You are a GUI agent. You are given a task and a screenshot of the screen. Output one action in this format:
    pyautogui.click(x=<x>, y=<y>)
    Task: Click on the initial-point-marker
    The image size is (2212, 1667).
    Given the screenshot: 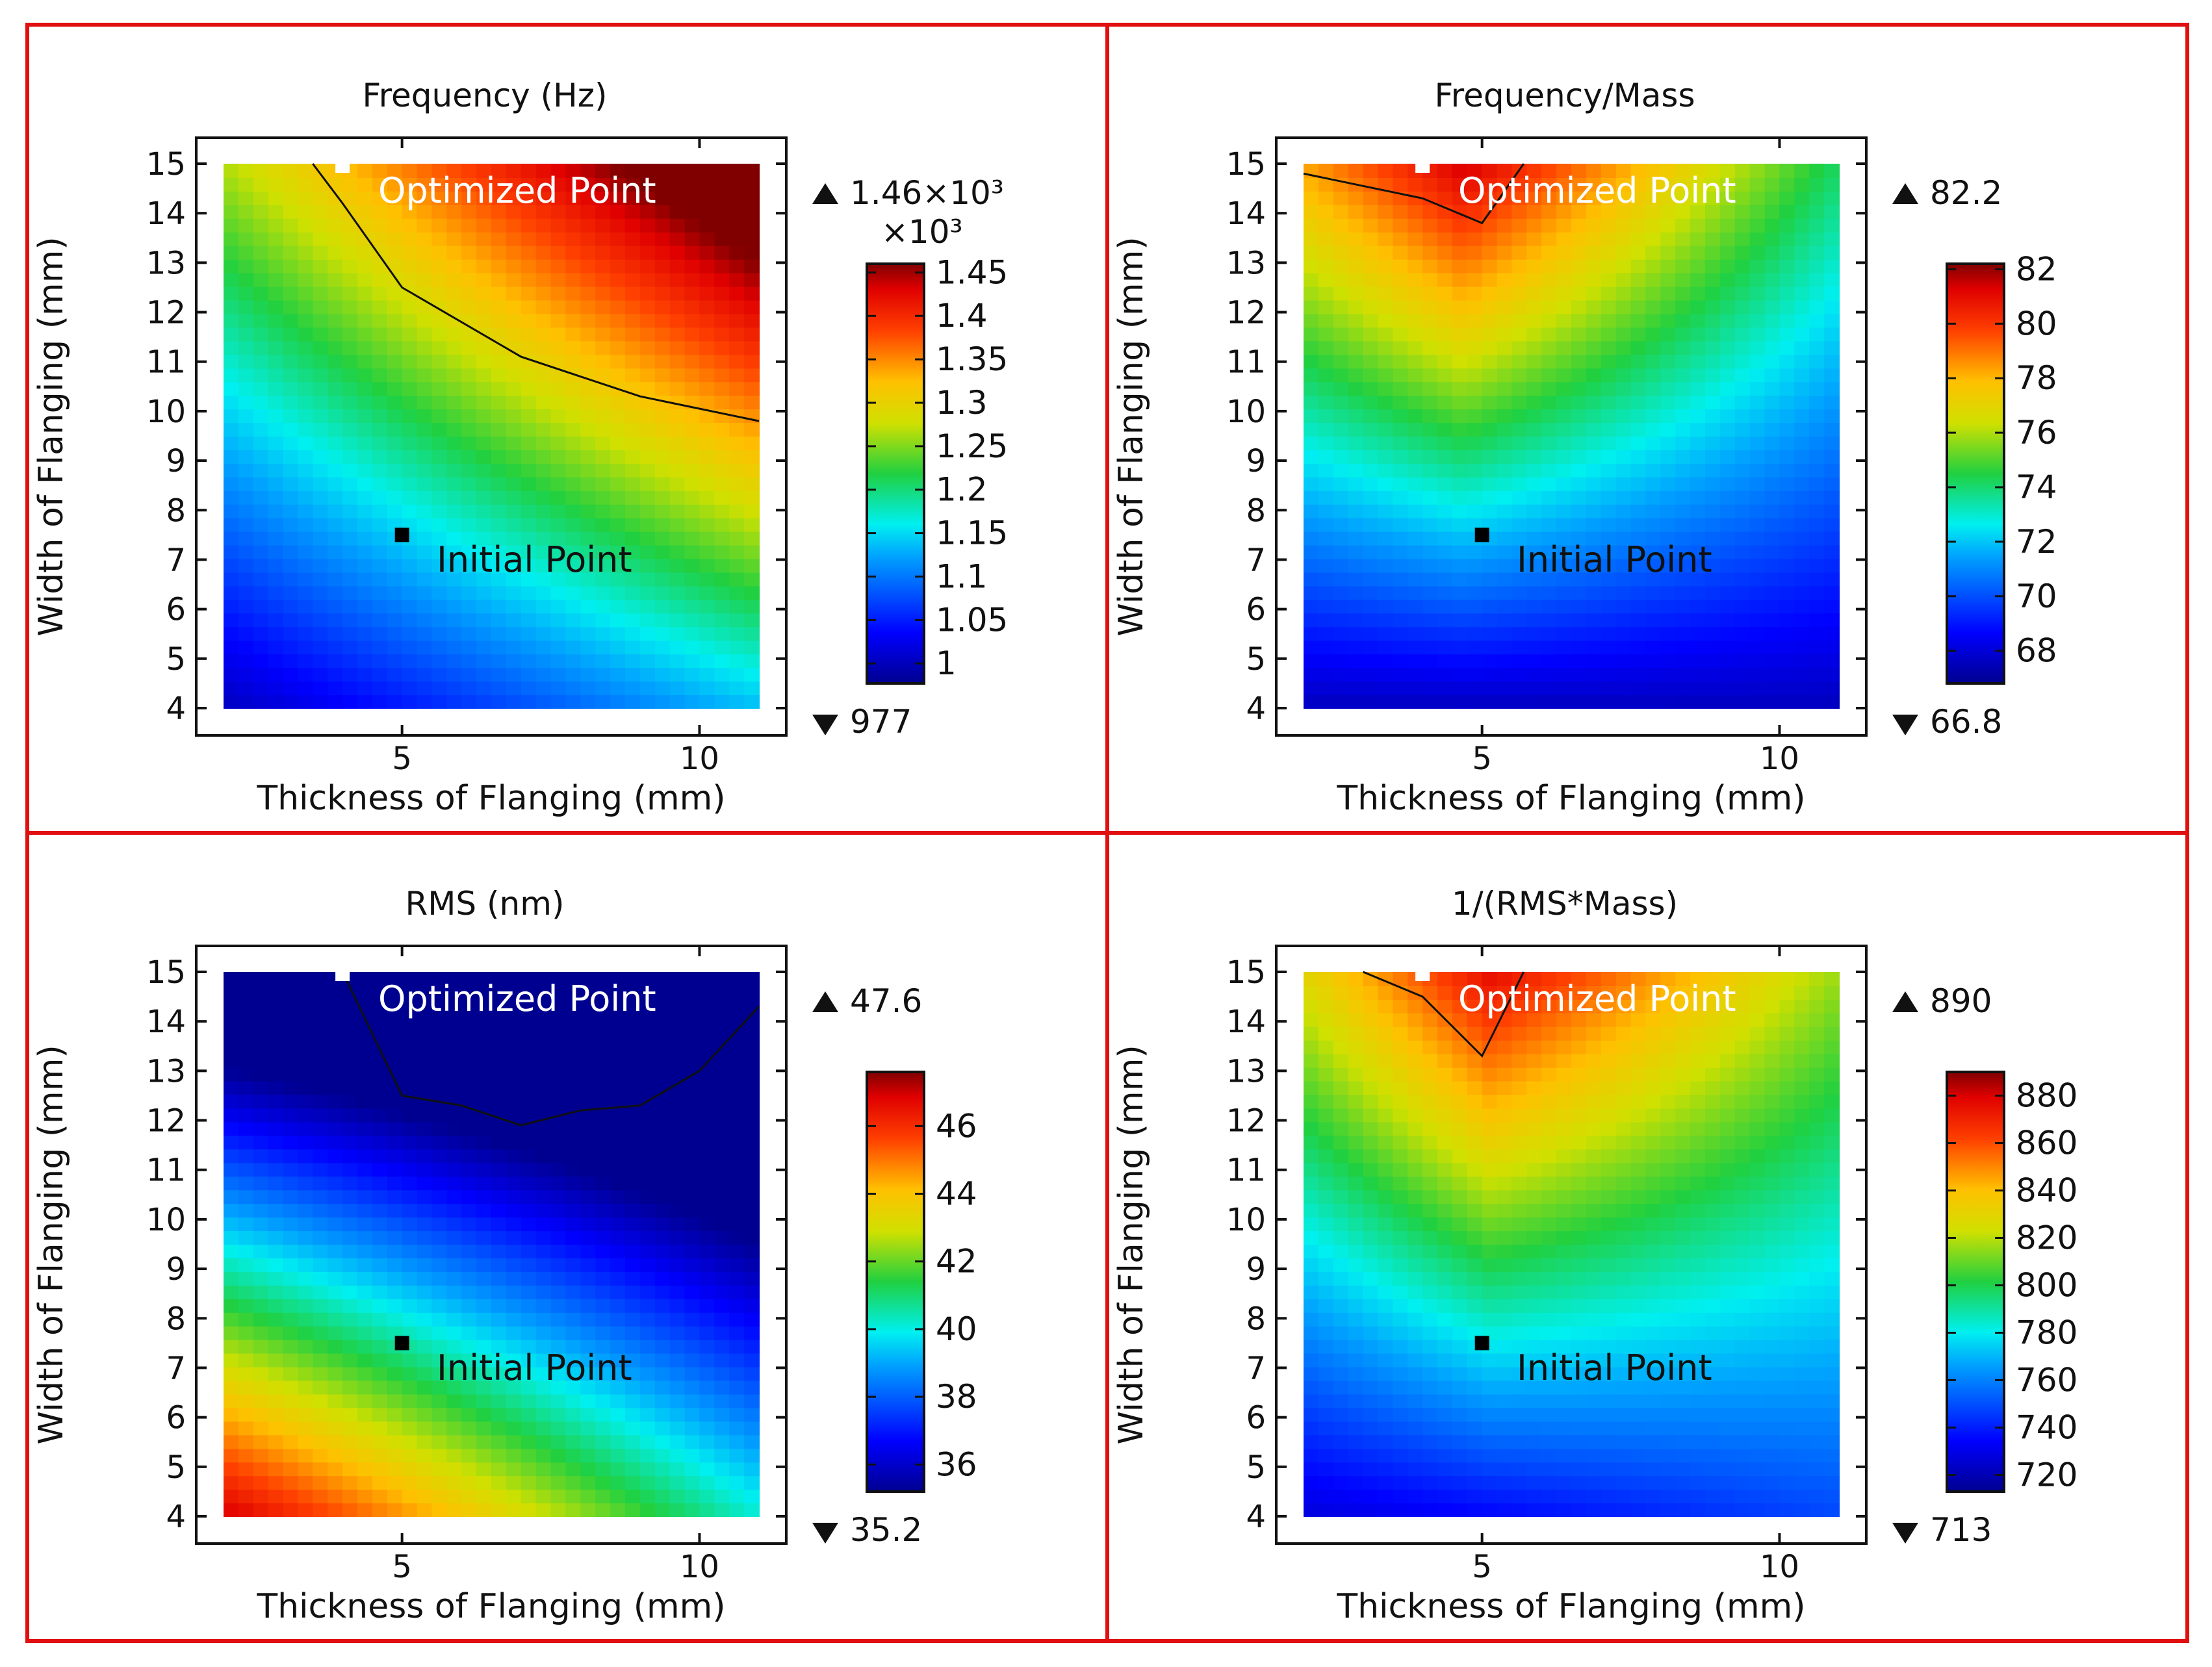 What is the action you would take?
    pyautogui.click(x=1481, y=535)
    